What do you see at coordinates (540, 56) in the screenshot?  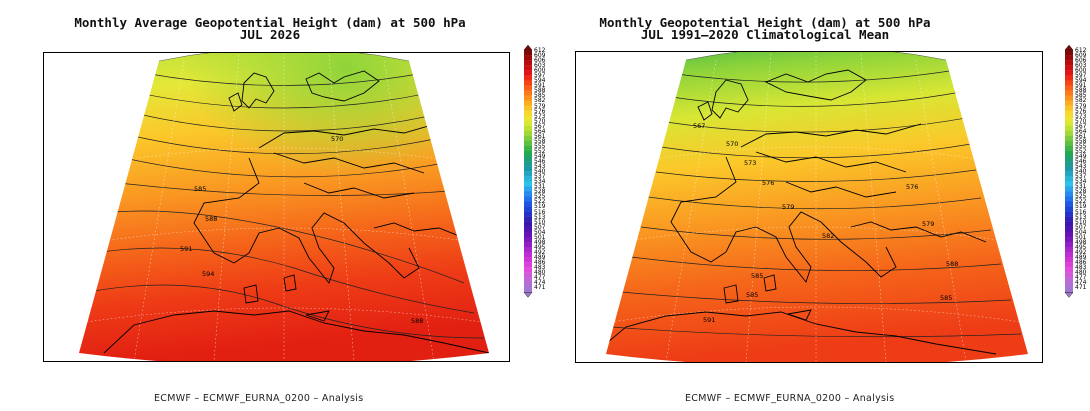 I see `colorbar-level-label: 609` at bounding box center [540, 56].